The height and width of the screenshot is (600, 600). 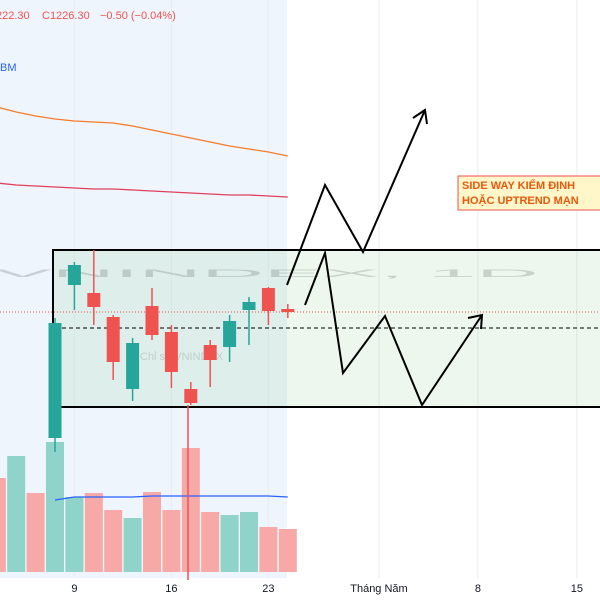 I want to click on x-tick-label: 23, so click(x=268, y=589).